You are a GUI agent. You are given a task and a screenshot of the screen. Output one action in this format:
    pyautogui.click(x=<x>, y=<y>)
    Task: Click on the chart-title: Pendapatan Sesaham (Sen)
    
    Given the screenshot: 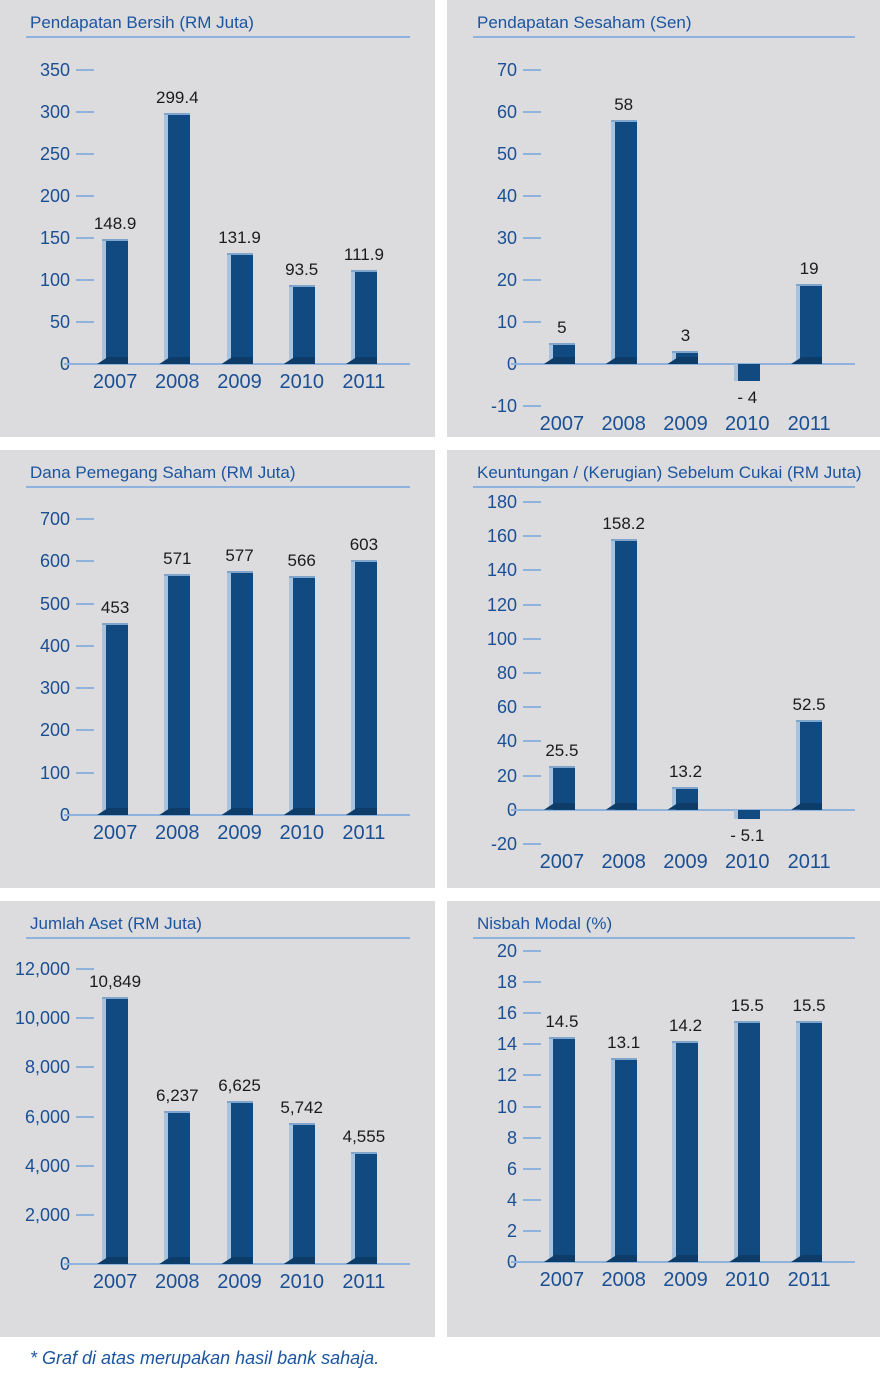 What is the action you would take?
    pyautogui.click(x=584, y=22)
    